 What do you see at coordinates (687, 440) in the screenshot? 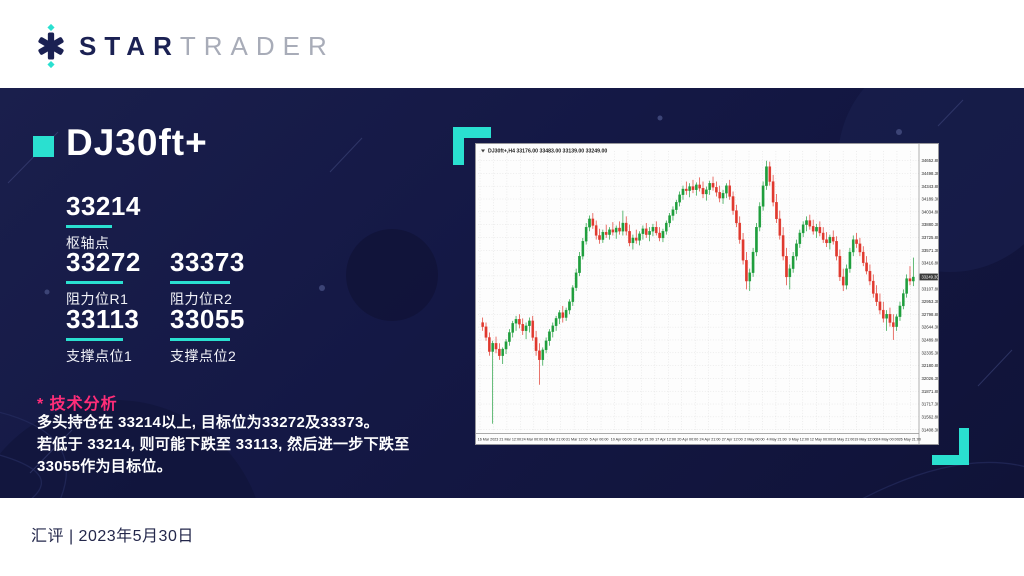
I see `svg-text: 20 Apr 00:00` at bounding box center [687, 440].